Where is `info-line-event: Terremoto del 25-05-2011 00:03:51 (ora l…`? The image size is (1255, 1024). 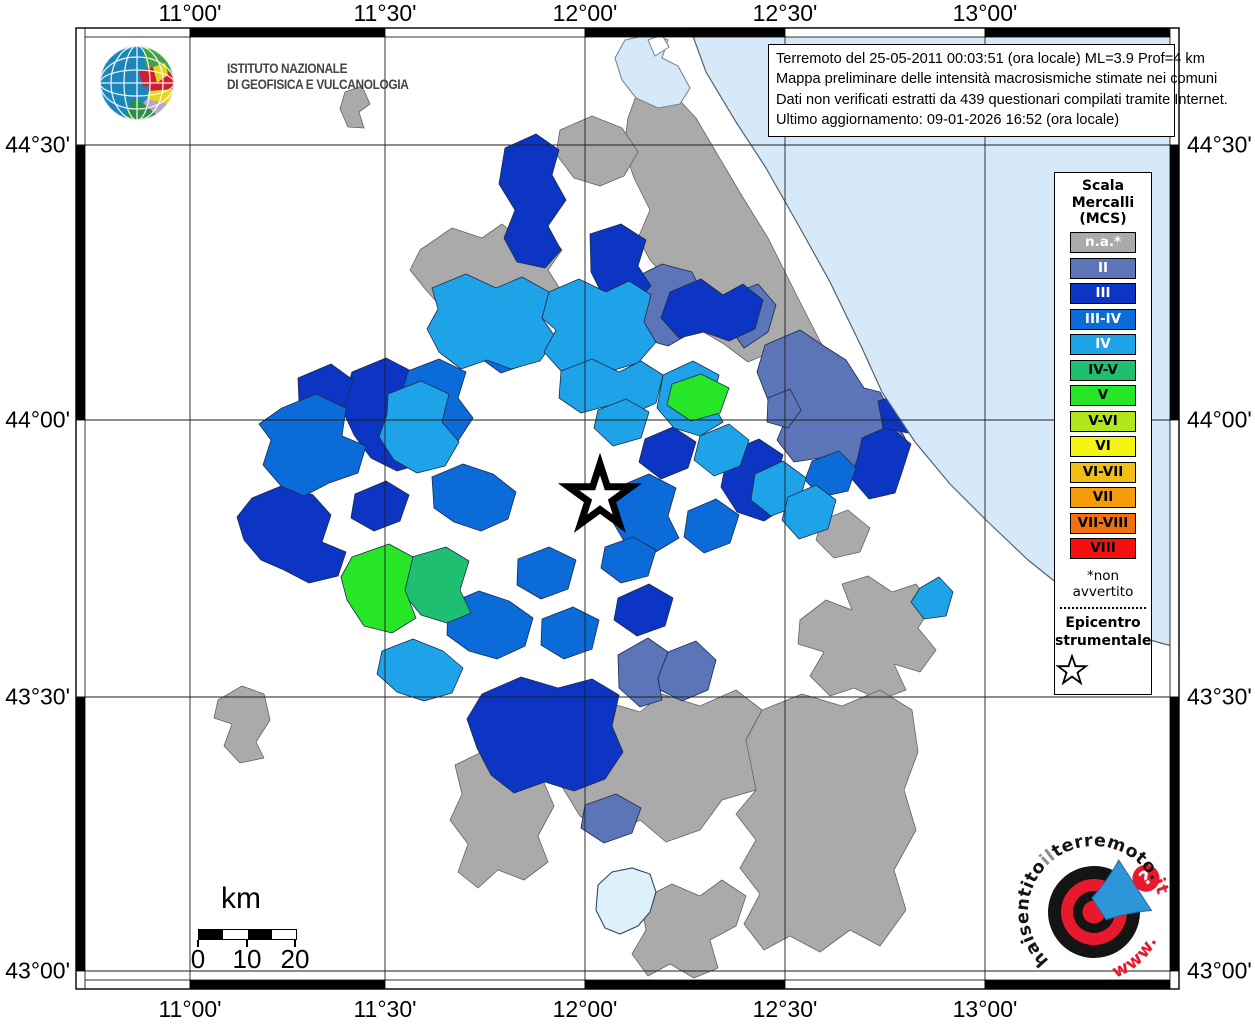 info-line-event: Terremoto del 25-05-2011 00:03:51 (ora l… is located at coordinates (990, 59).